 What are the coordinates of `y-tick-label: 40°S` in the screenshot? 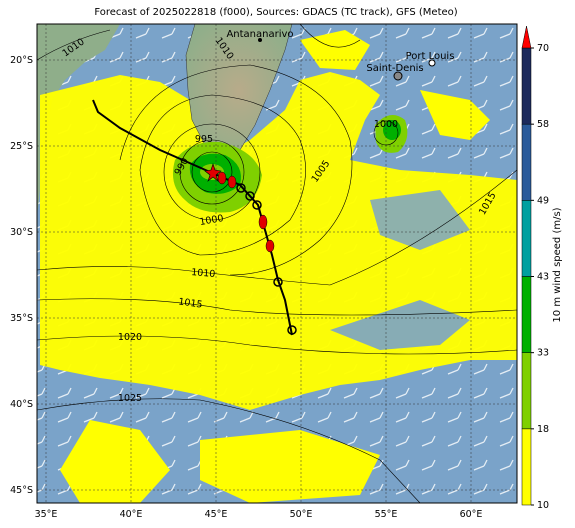 It's located at (21, 404).